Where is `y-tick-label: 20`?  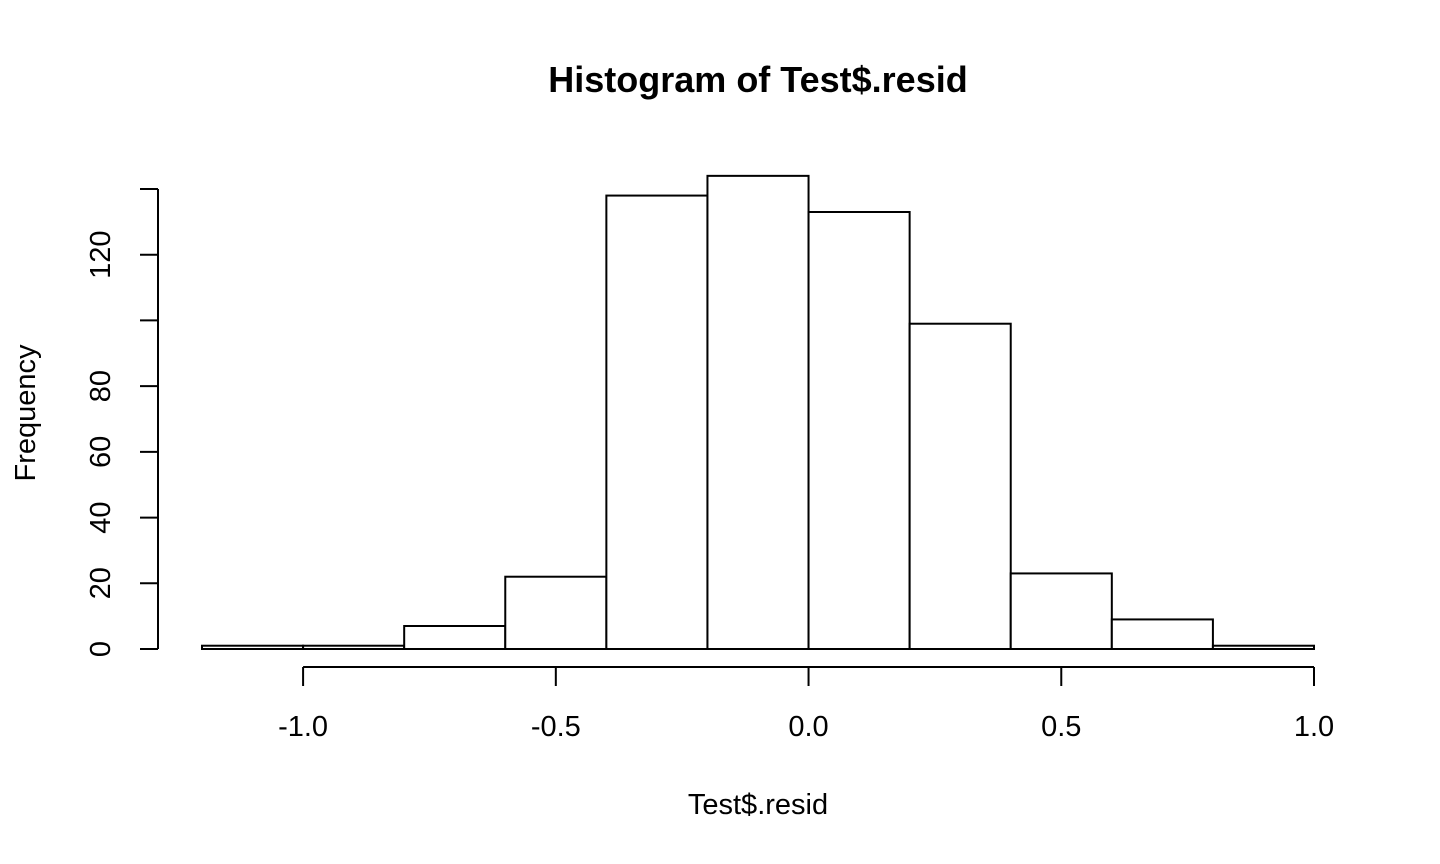 y-tick-label: 20 is located at coordinates (101, 583).